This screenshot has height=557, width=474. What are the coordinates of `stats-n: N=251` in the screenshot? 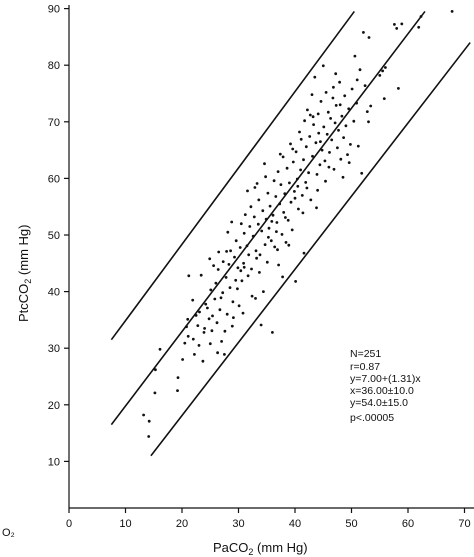 It's located at (365, 354).